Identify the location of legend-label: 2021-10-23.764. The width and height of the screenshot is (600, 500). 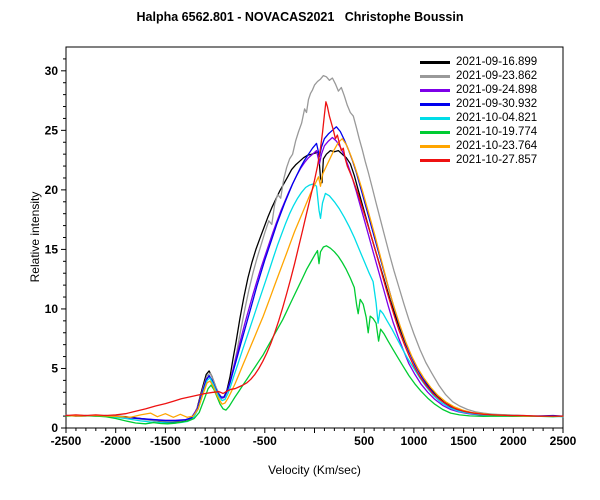
(497, 146).